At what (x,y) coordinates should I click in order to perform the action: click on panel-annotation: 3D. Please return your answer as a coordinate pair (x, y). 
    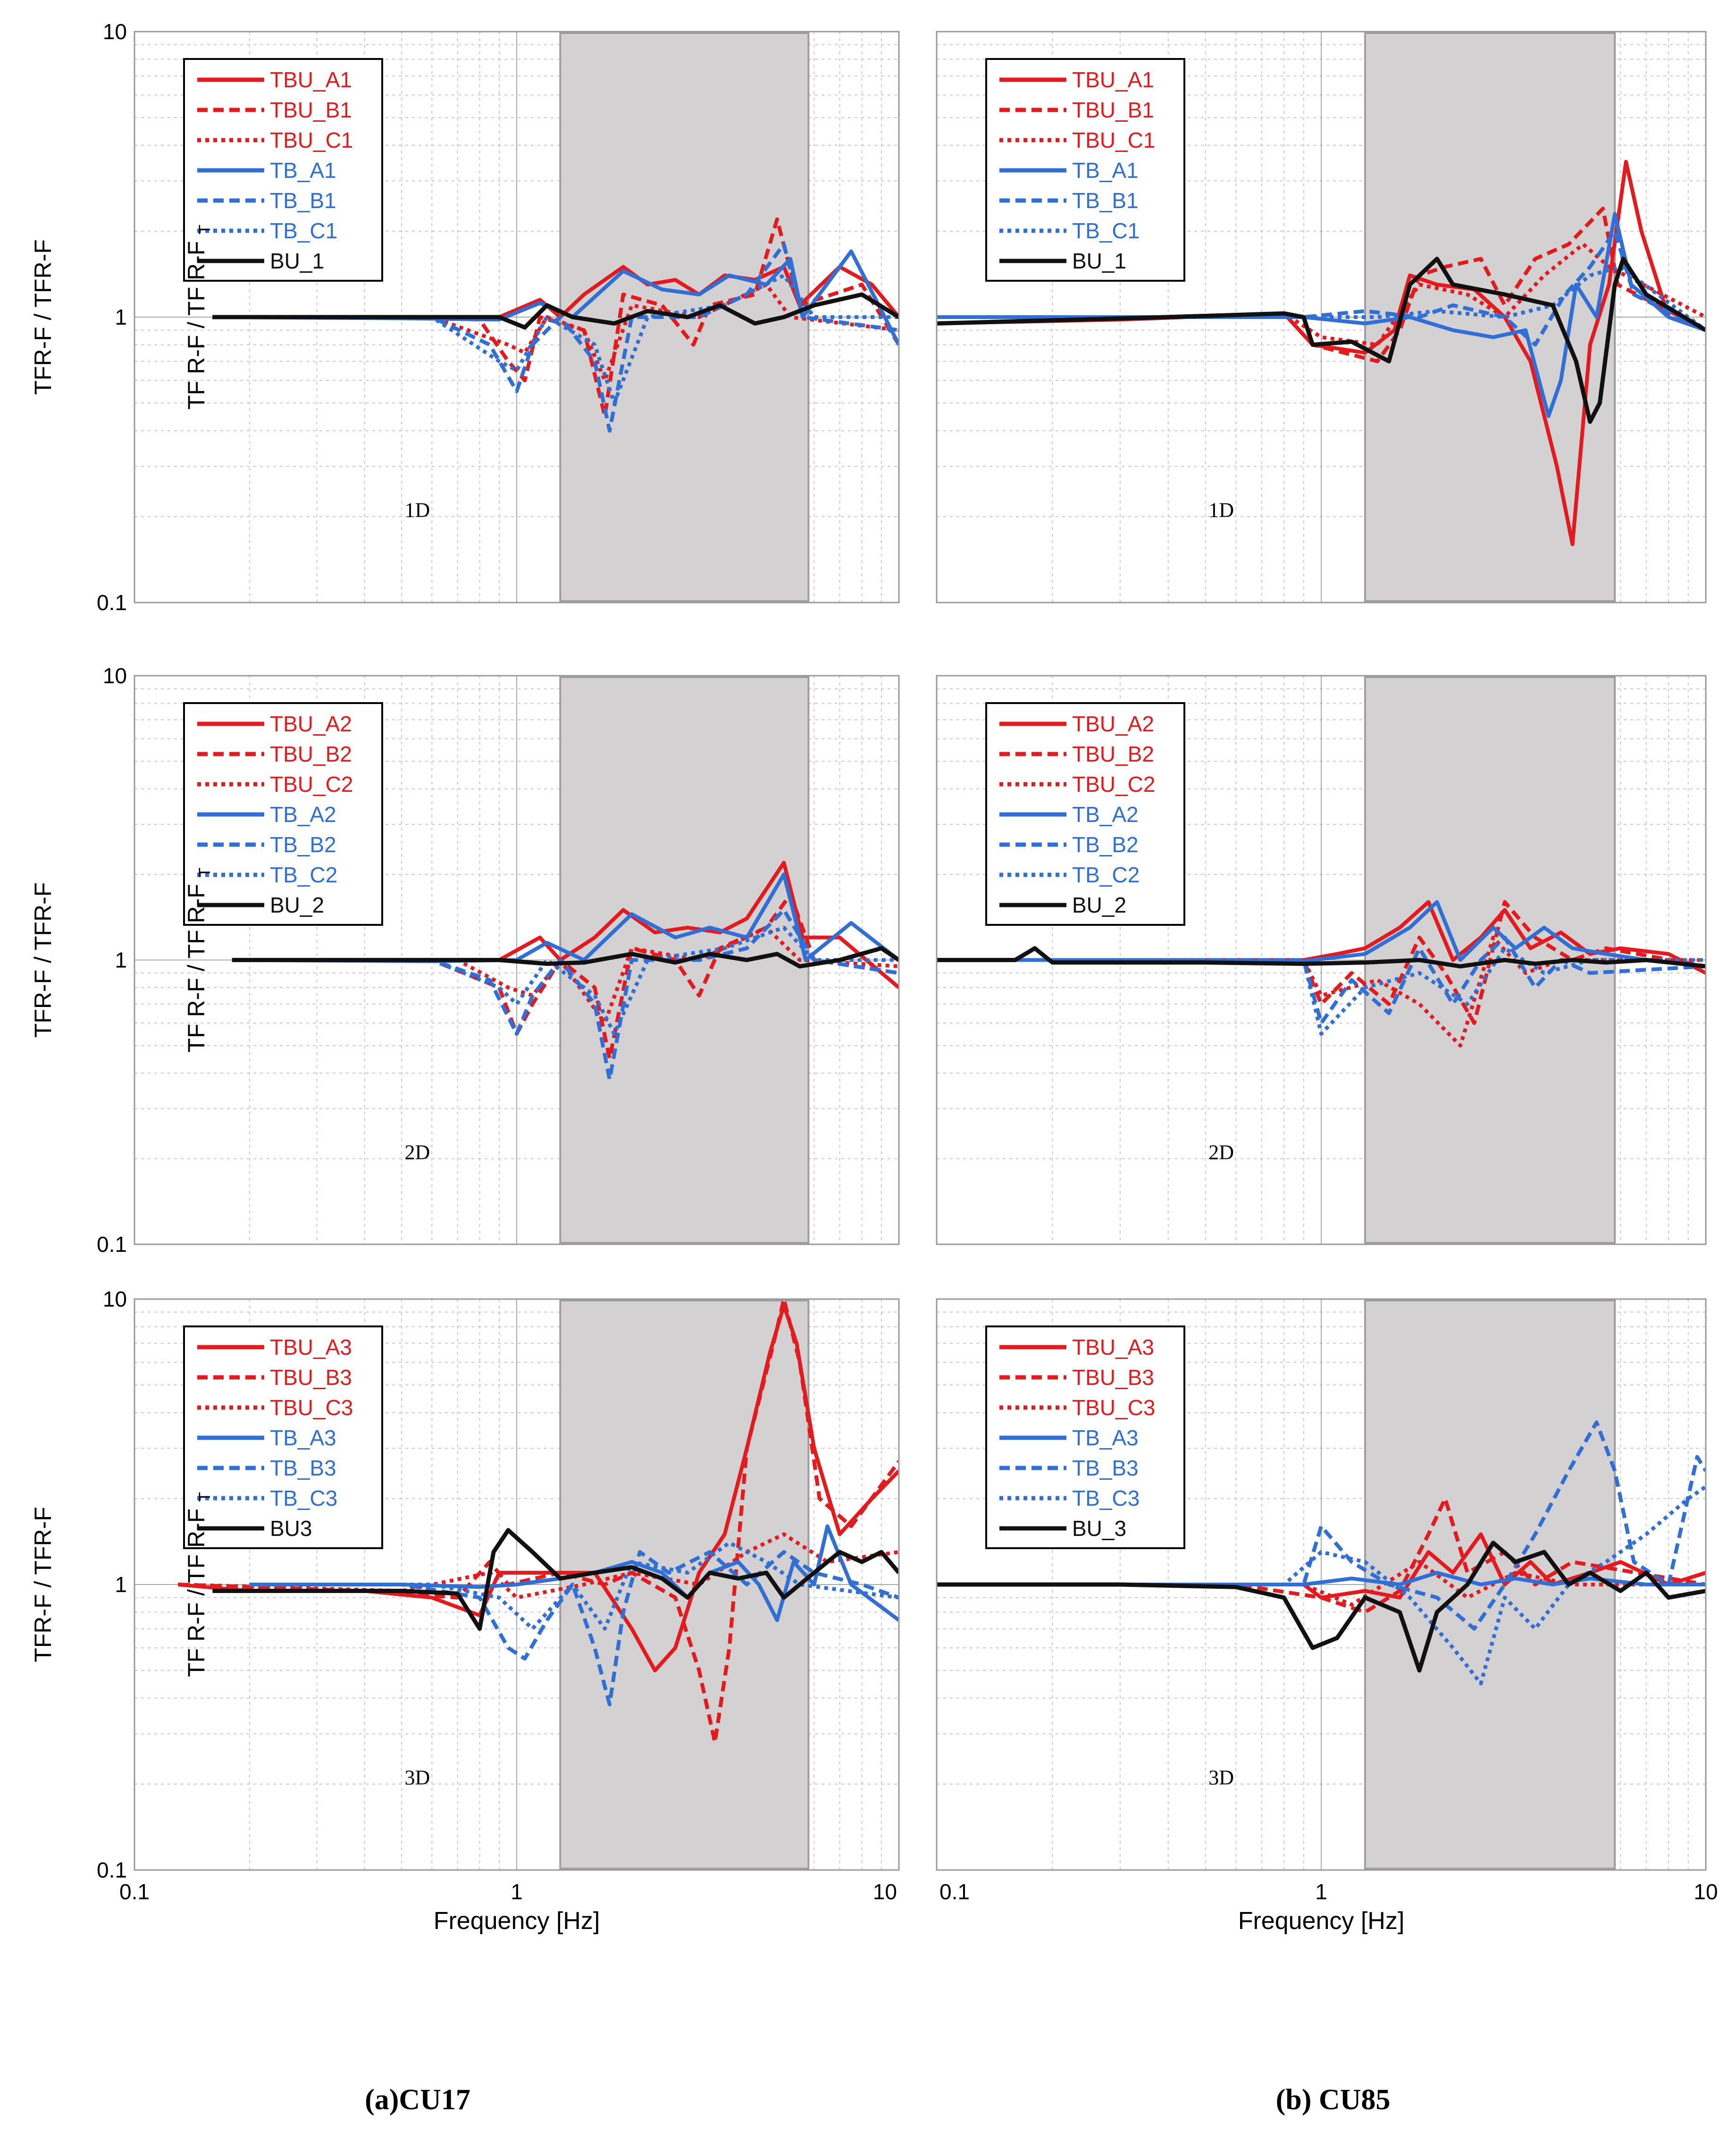
    Looking at the image, I should click on (1221, 1777).